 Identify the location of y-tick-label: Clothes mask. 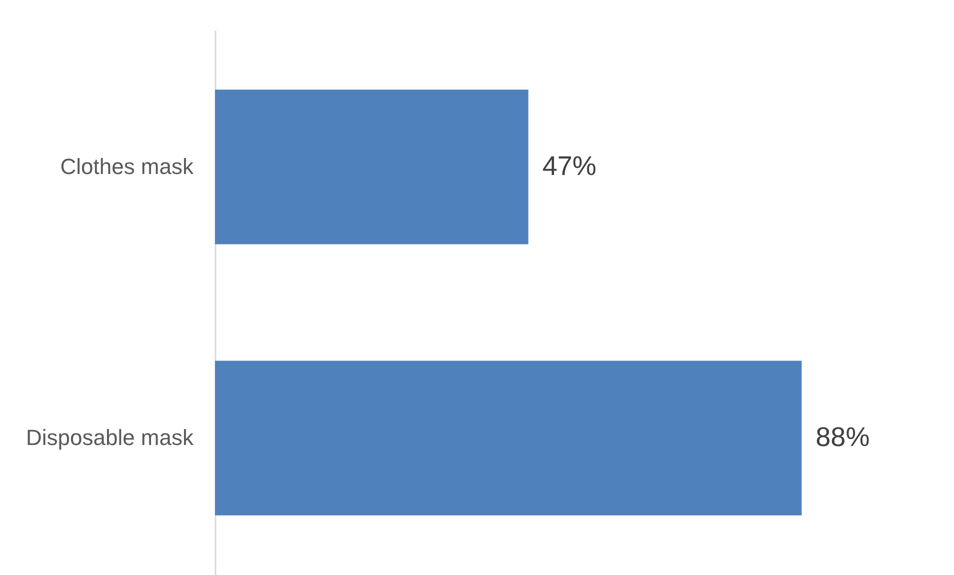
(127, 166).